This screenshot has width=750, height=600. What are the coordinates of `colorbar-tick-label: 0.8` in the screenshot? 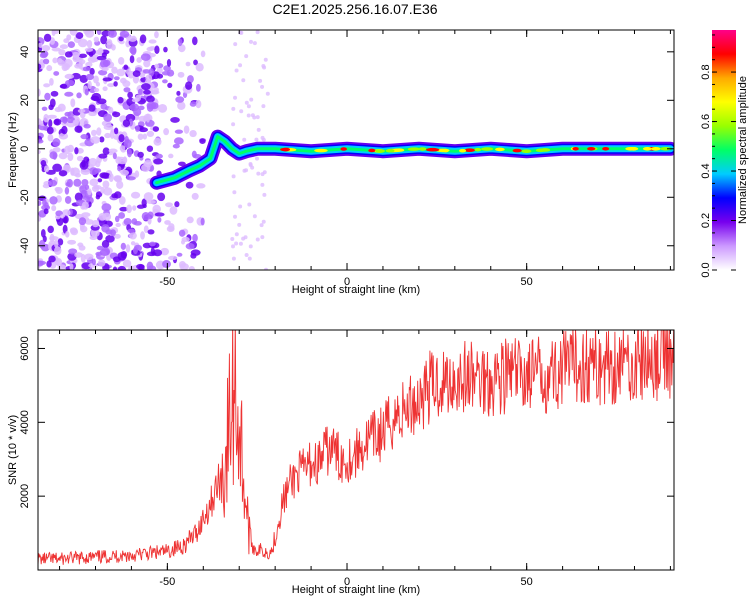 It's located at (706, 71).